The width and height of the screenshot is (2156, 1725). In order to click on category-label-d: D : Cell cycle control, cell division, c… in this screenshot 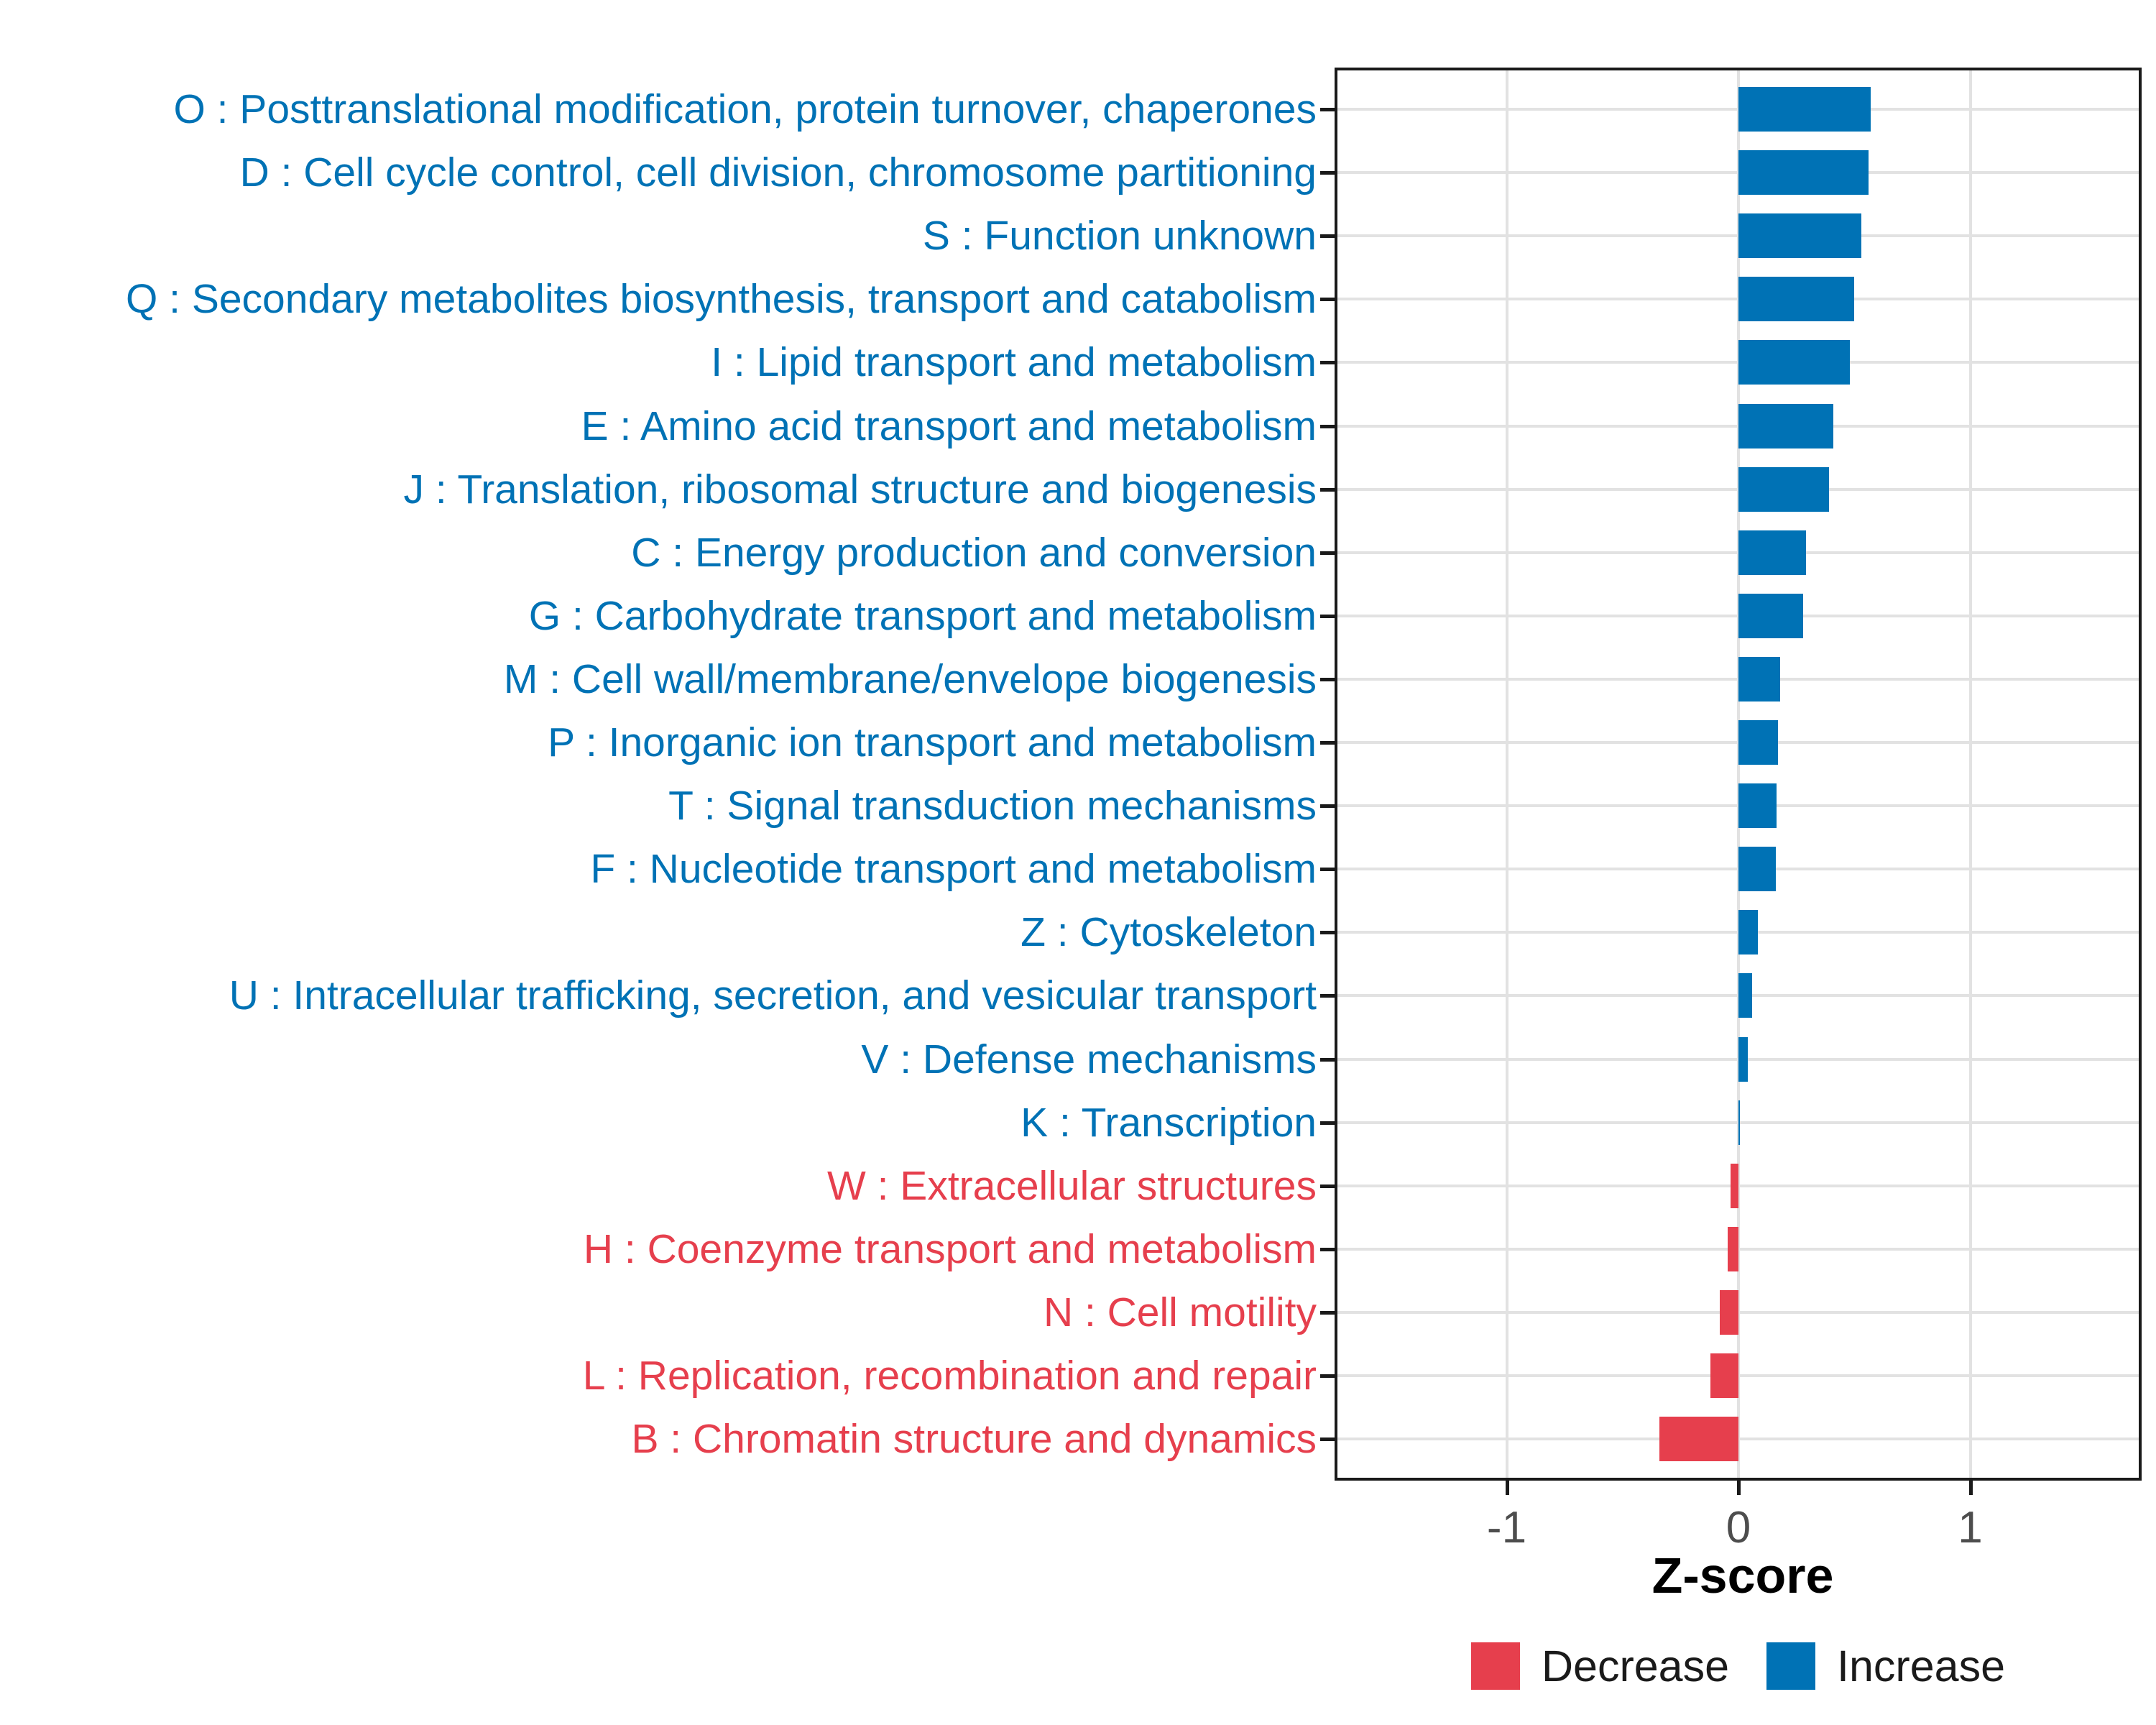, I will do `click(778, 173)`.